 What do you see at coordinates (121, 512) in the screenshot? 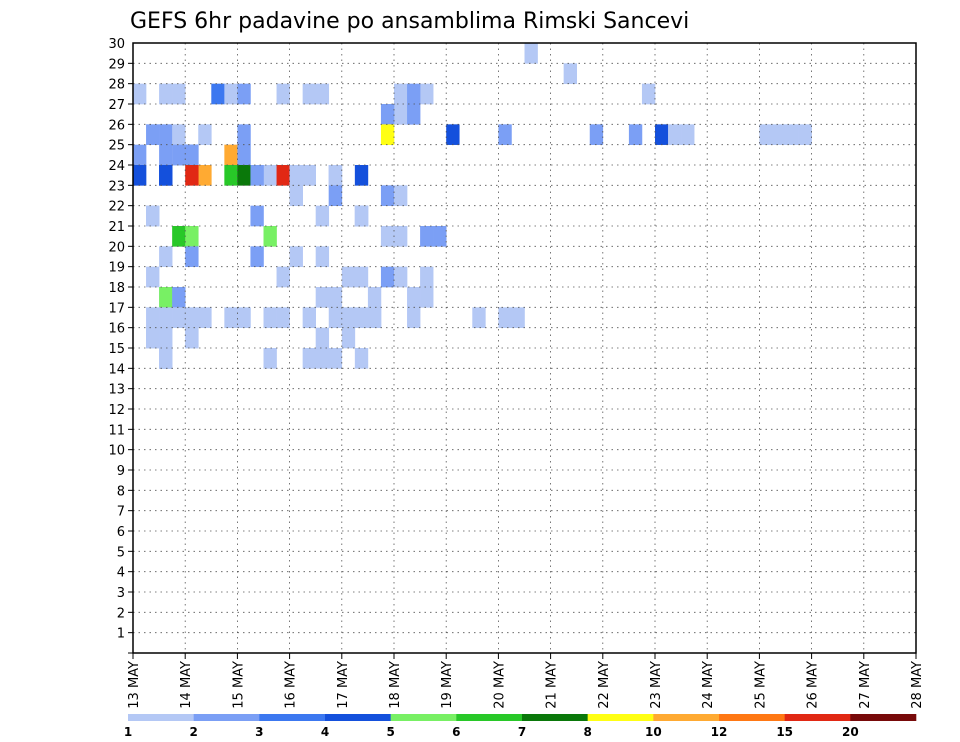
I see `y-tick-label: 7` at bounding box center [121, 512].